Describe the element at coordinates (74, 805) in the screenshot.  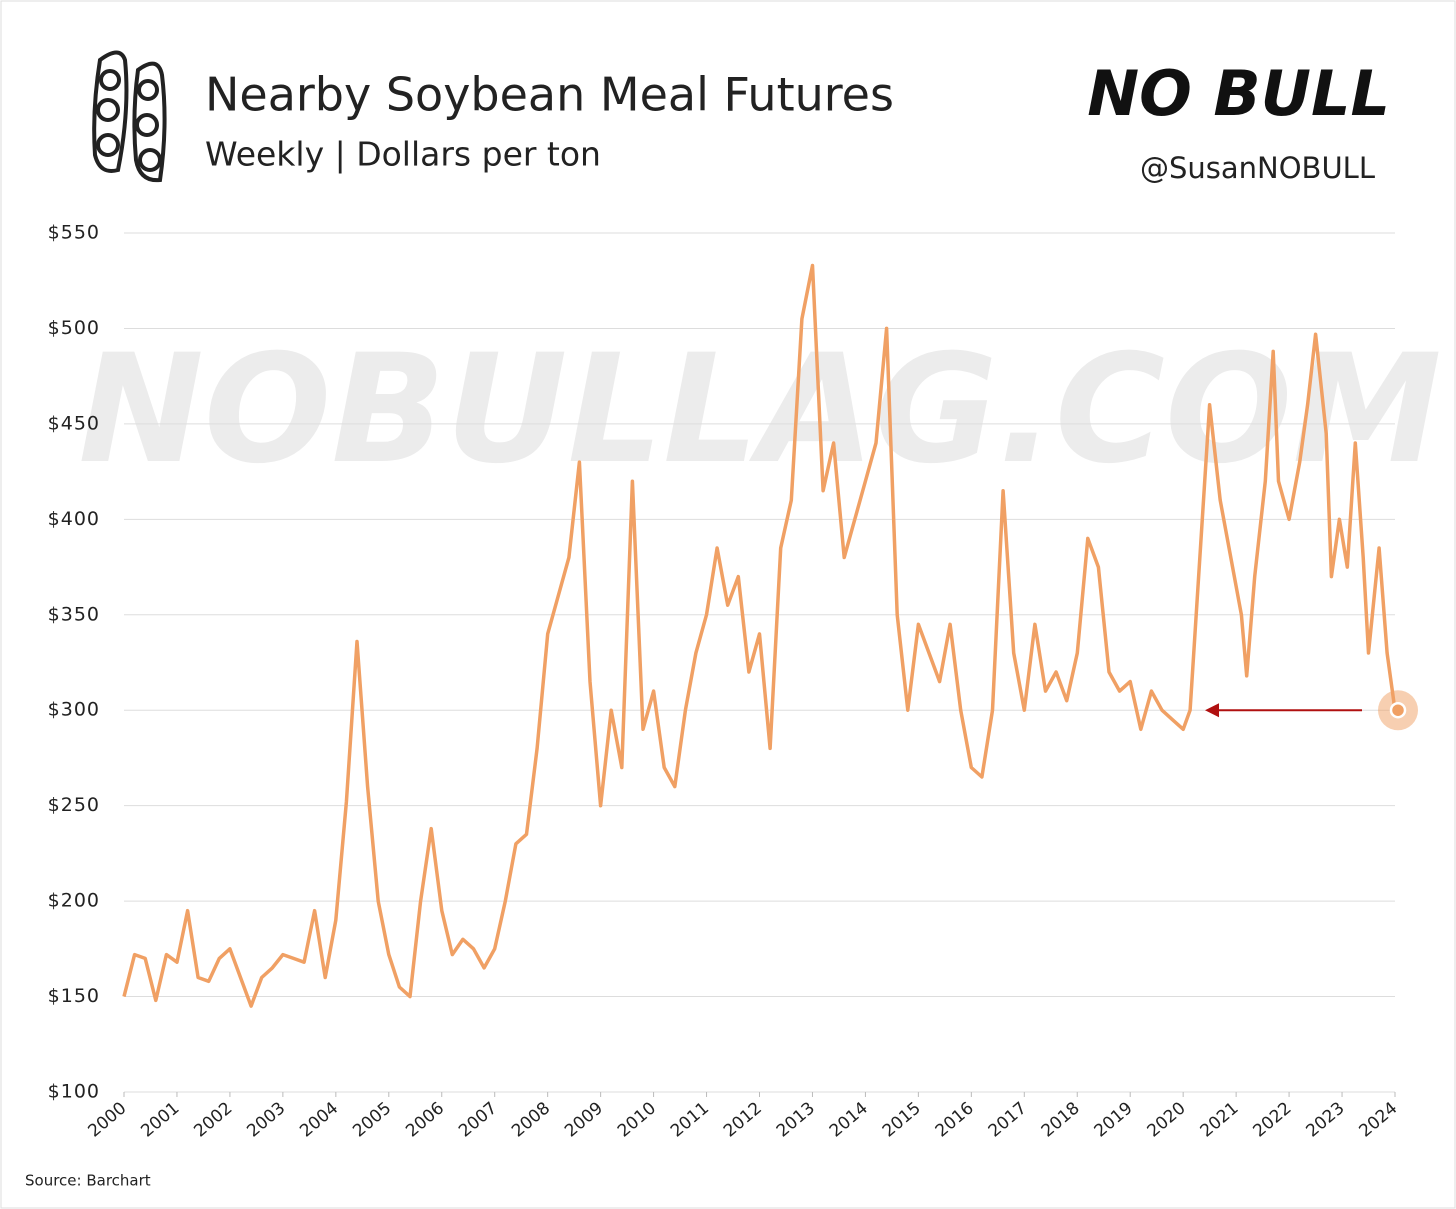
I see `y-tick-label: $250` at that location.